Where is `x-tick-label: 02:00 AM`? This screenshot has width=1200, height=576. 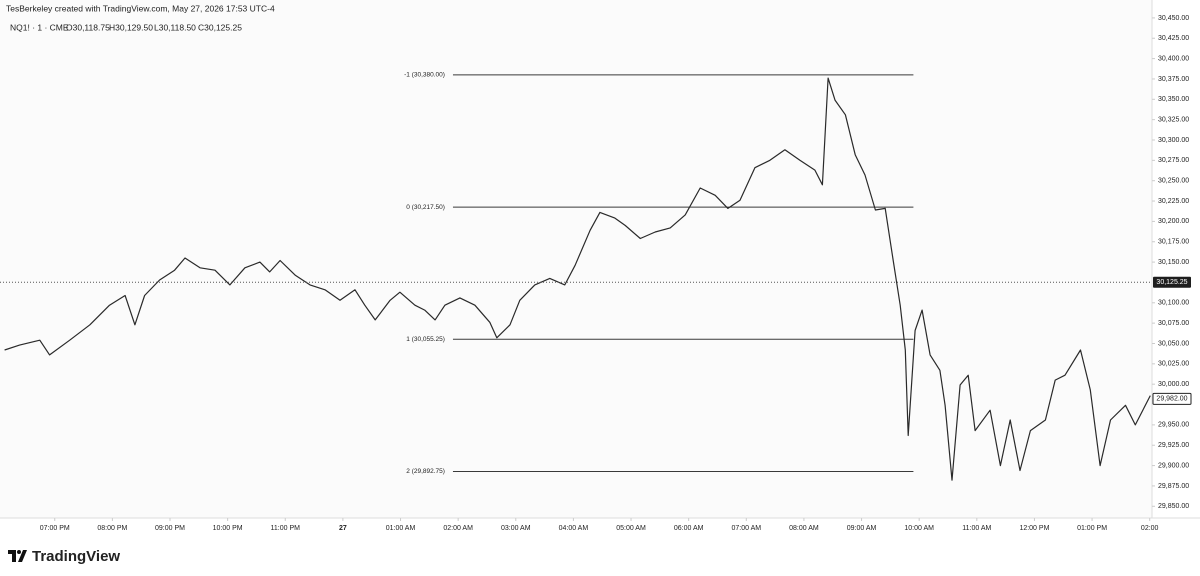
x-tick-label: 02:00 AM is located at coordinates (458, 528).